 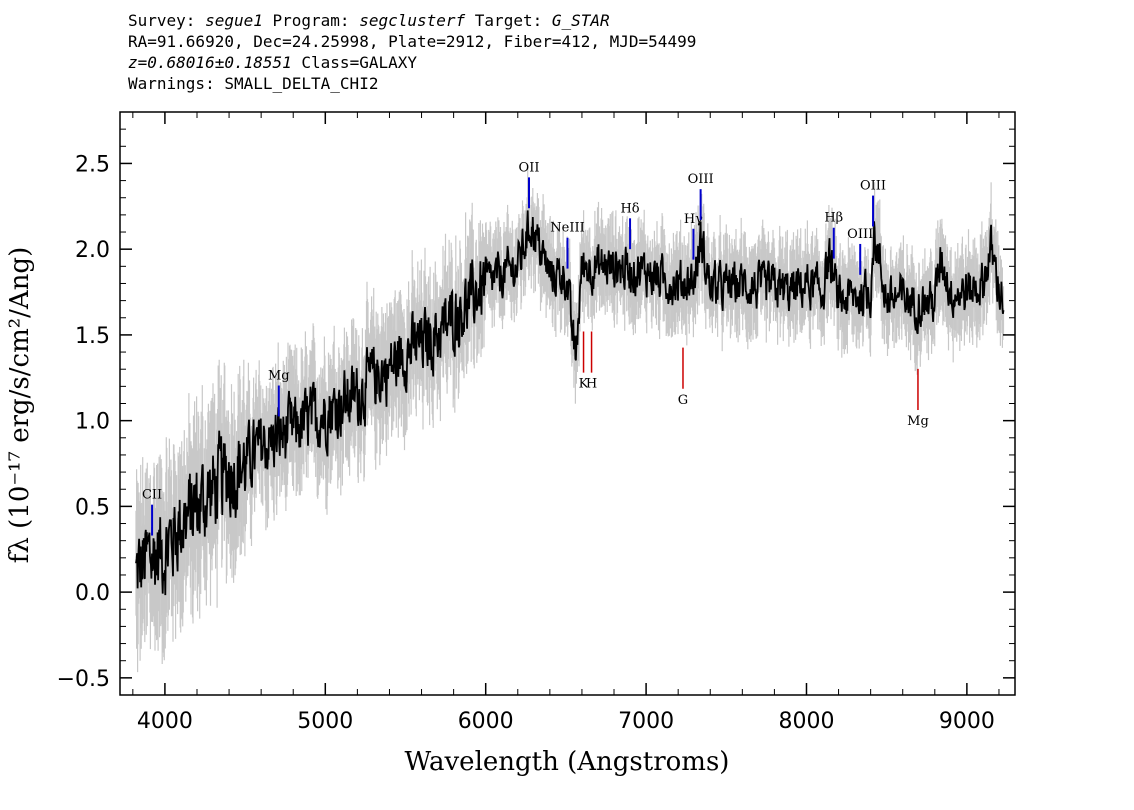 I want to click on header-line-4: Warnings: SMALL_DELTA_CHI2, so click(x=253, y=83).